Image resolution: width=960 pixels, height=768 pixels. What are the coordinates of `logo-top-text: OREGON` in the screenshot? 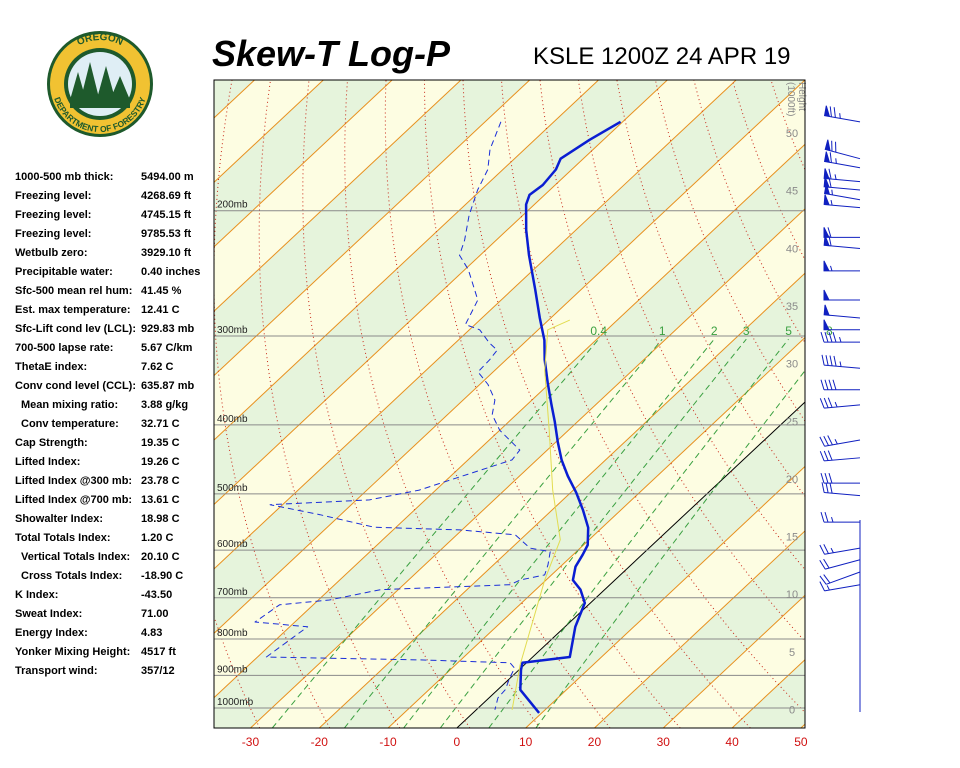 It's located at (99, 40).